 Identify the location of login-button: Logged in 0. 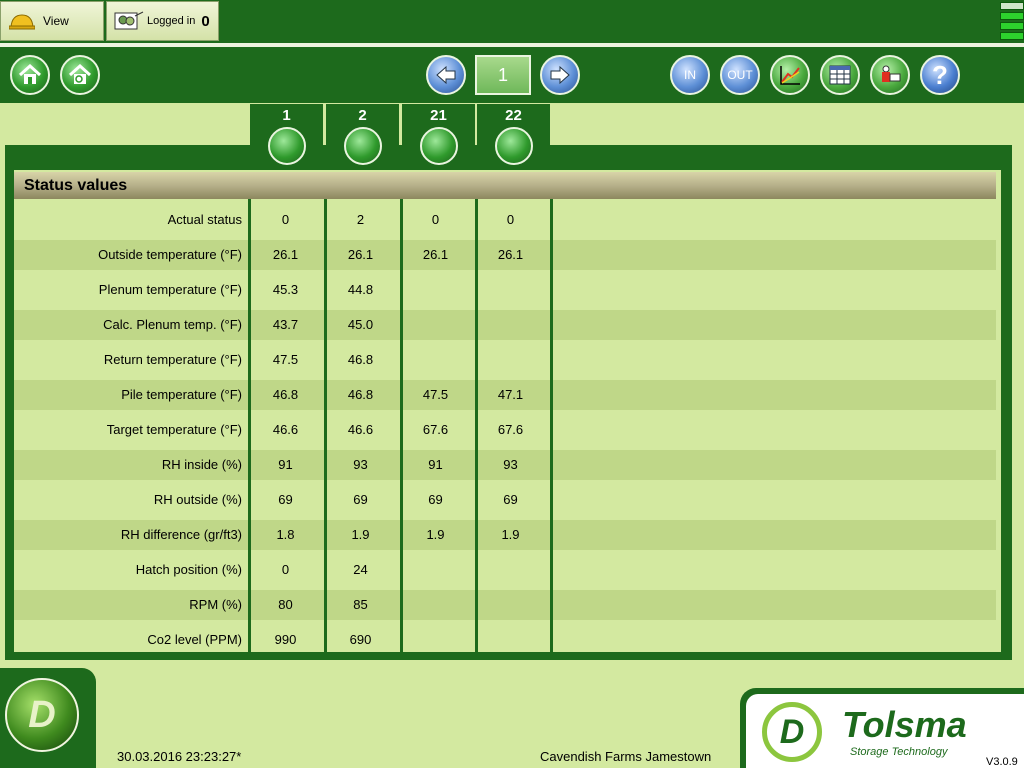
(162, 21).